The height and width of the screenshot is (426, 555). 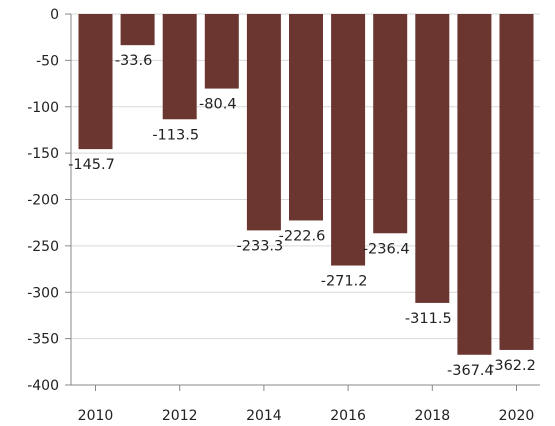 What do you see at coordinates (96, 416) in the screenshot?
I see `x-tick-label: 2010` at bounding box center [96, 416].